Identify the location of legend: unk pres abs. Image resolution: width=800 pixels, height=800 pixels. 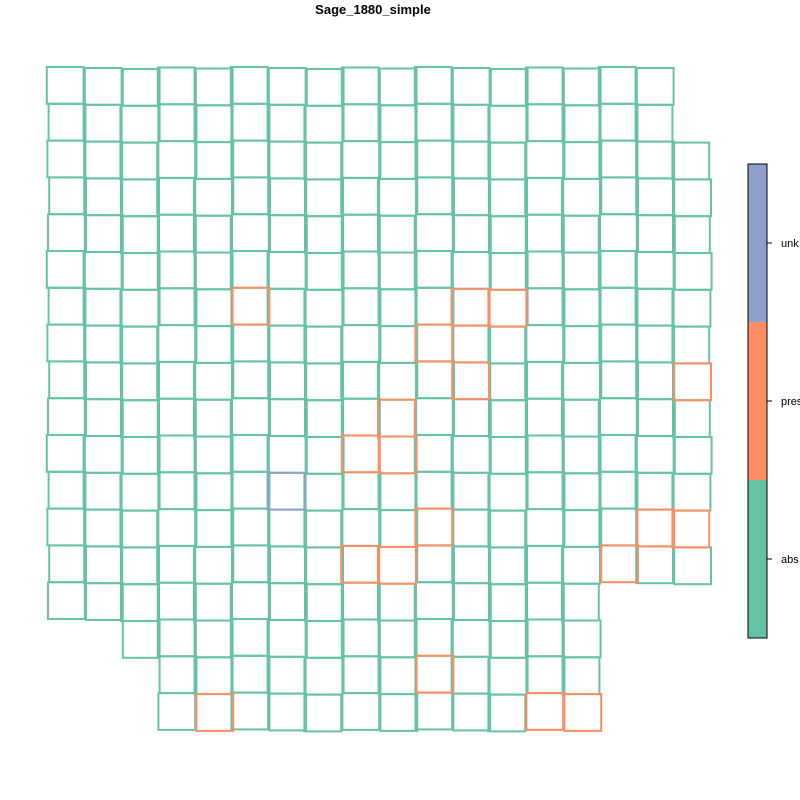
(773, 401).